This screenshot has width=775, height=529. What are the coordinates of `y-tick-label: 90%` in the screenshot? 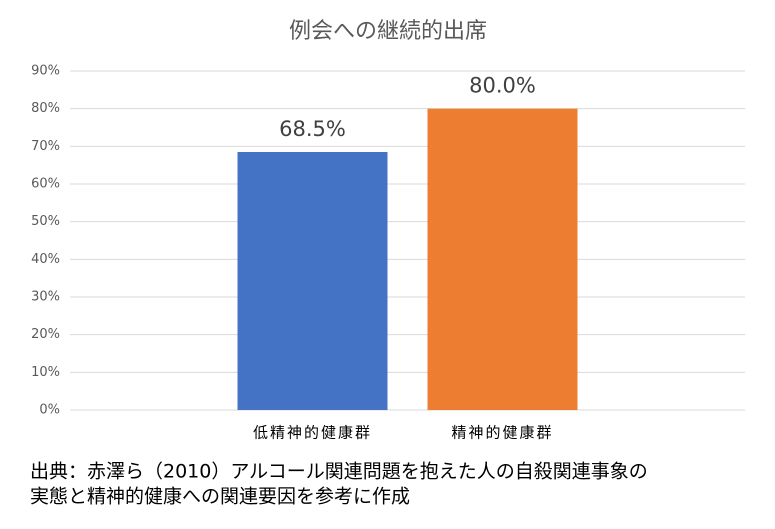 It's located at (45, 71).